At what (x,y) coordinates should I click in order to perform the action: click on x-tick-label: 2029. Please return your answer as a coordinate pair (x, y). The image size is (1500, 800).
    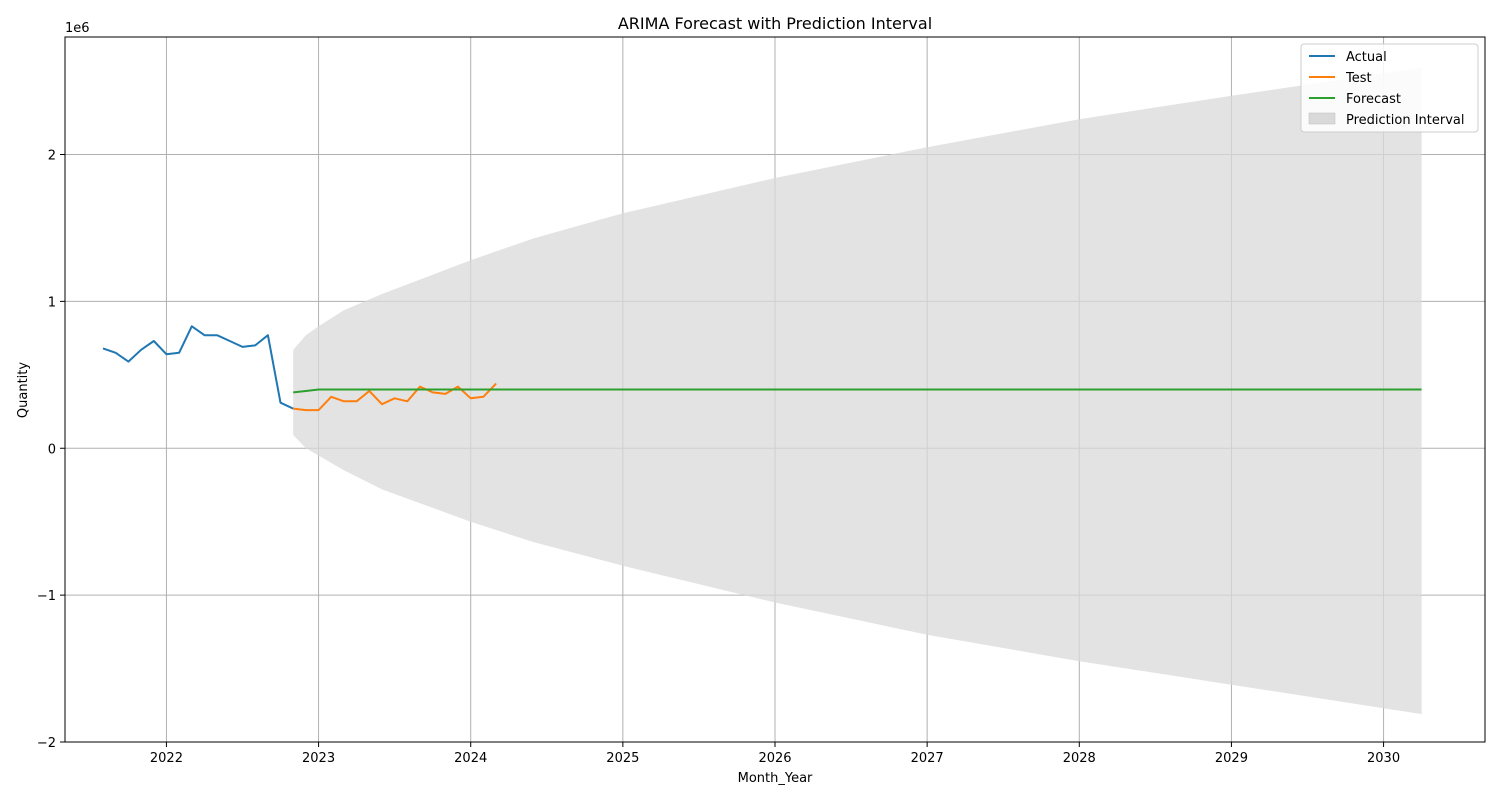
    Looking at the image, I should click on (1231, 758).